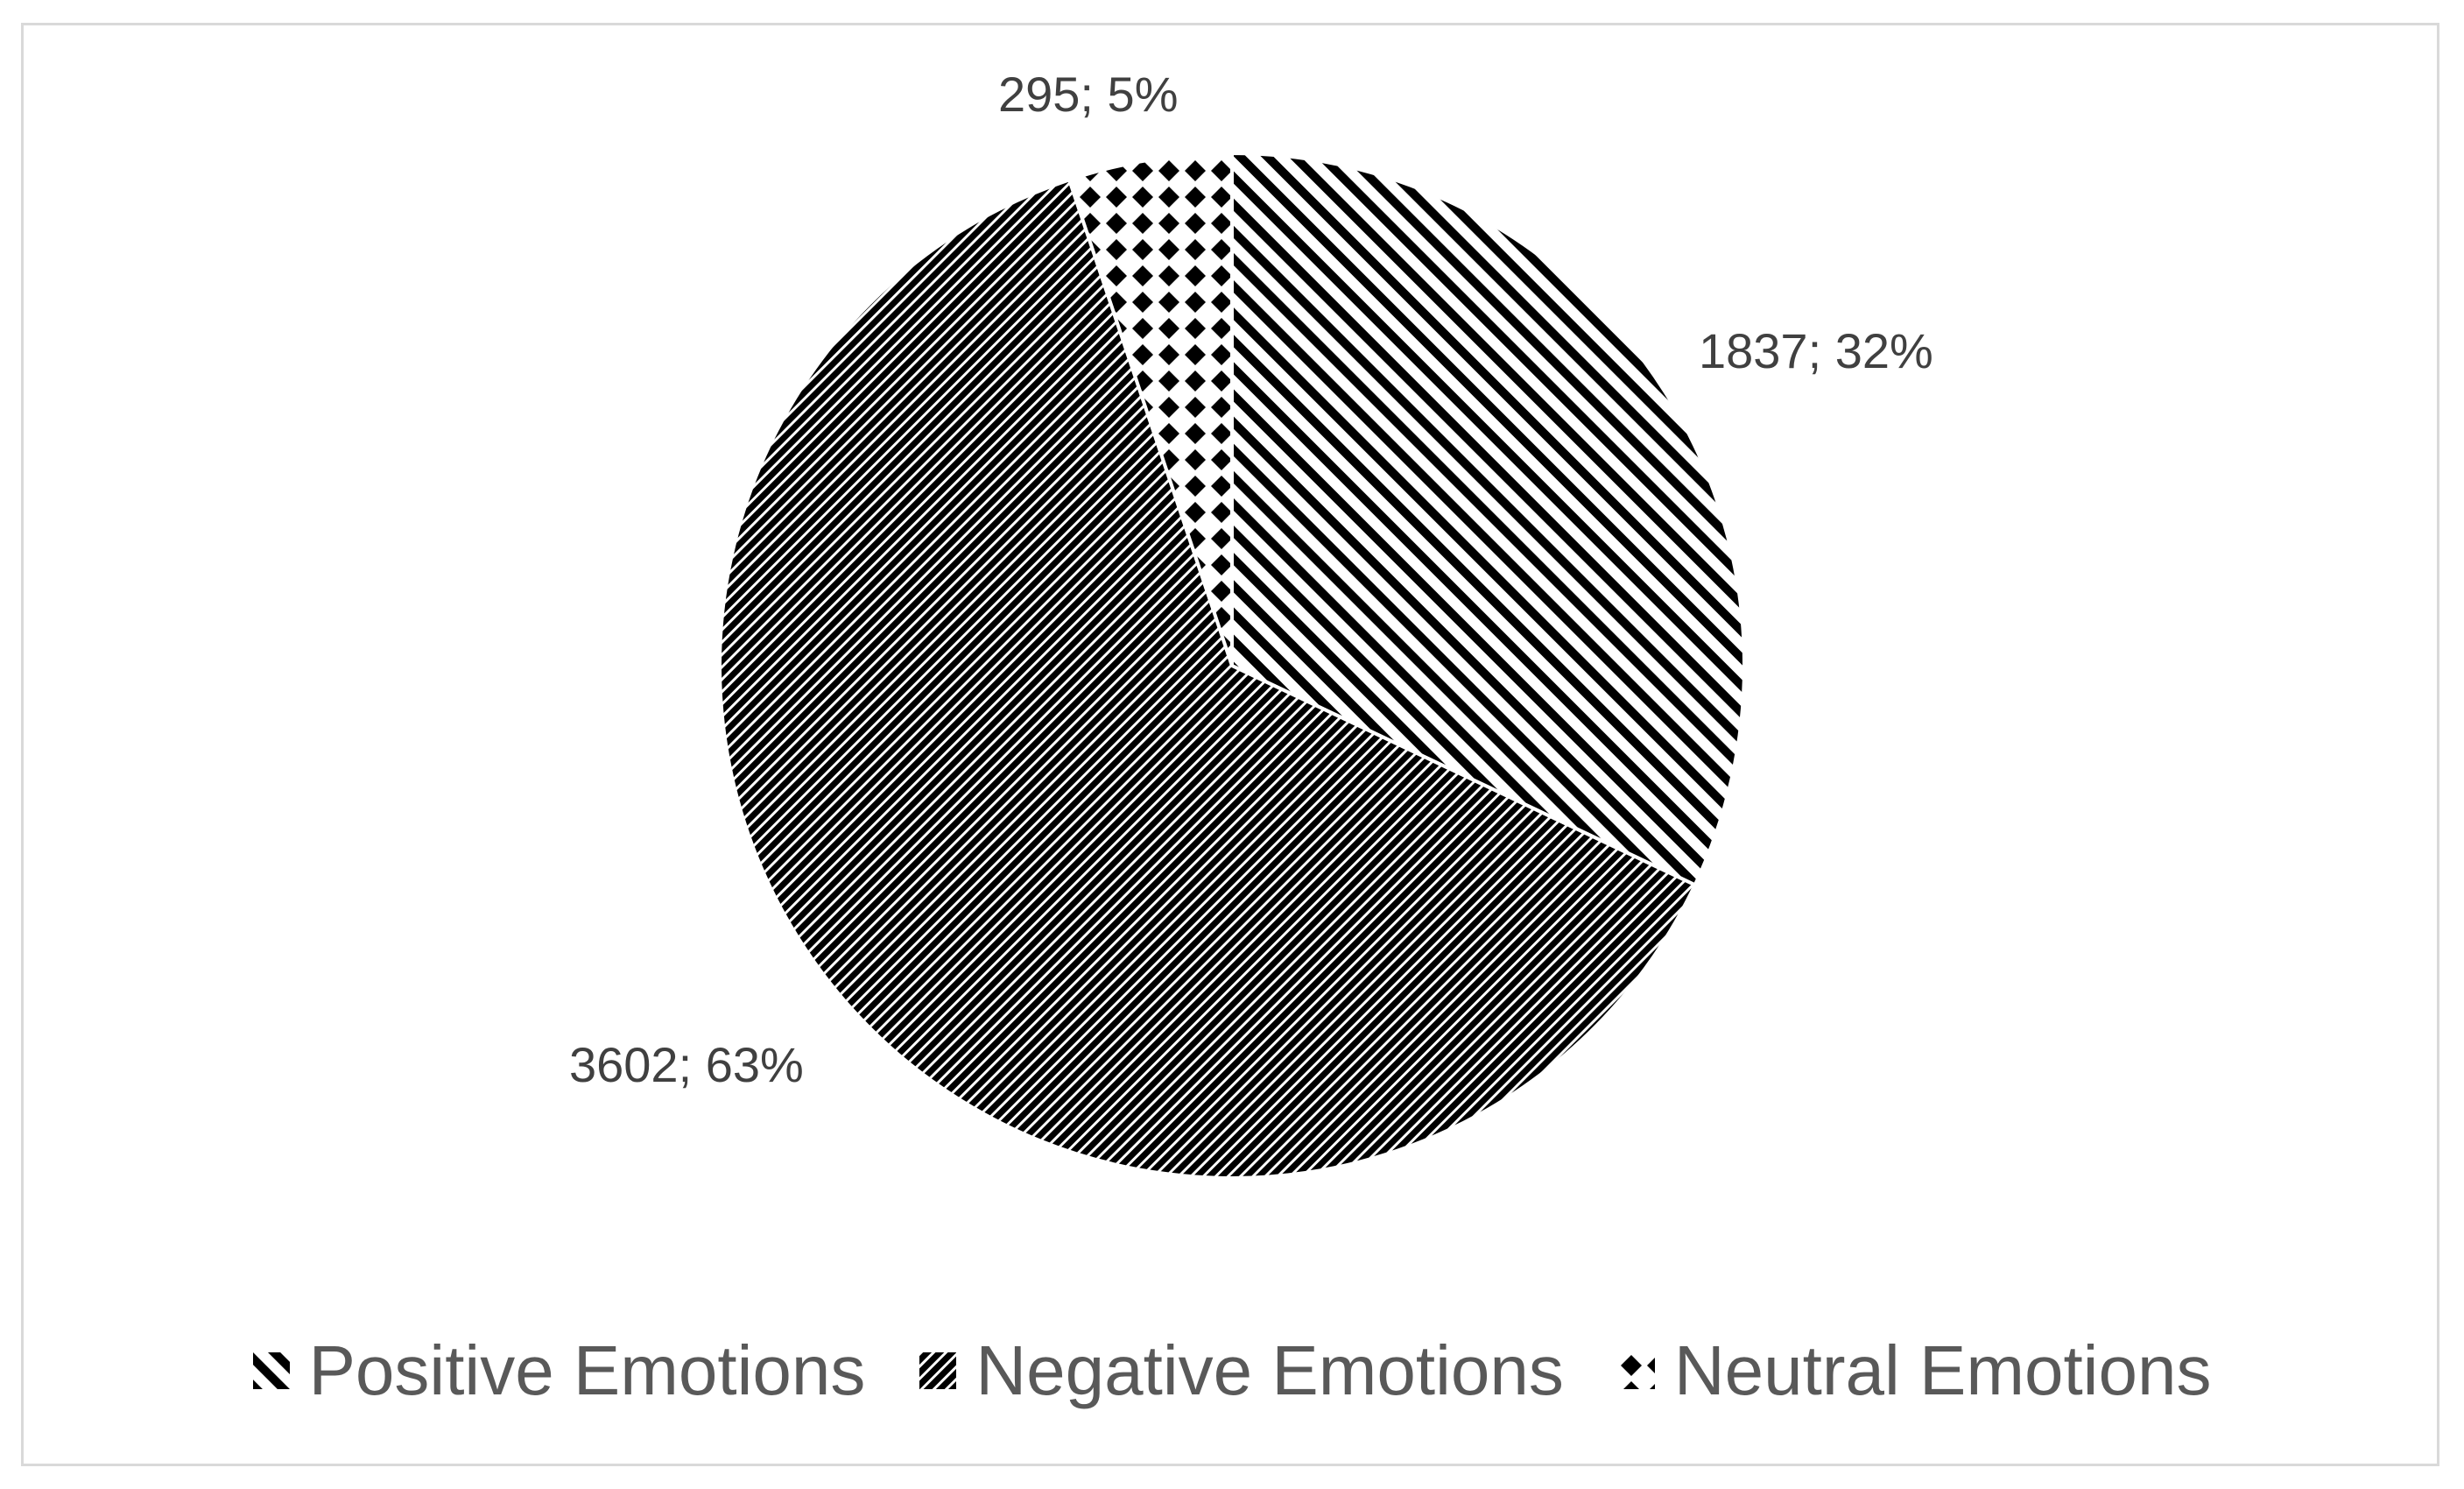 Image resolution: width=2464 pixels, height=1489 pixels. I want to click on data-label-positive: 1837; 32%, so click(1816, 350).